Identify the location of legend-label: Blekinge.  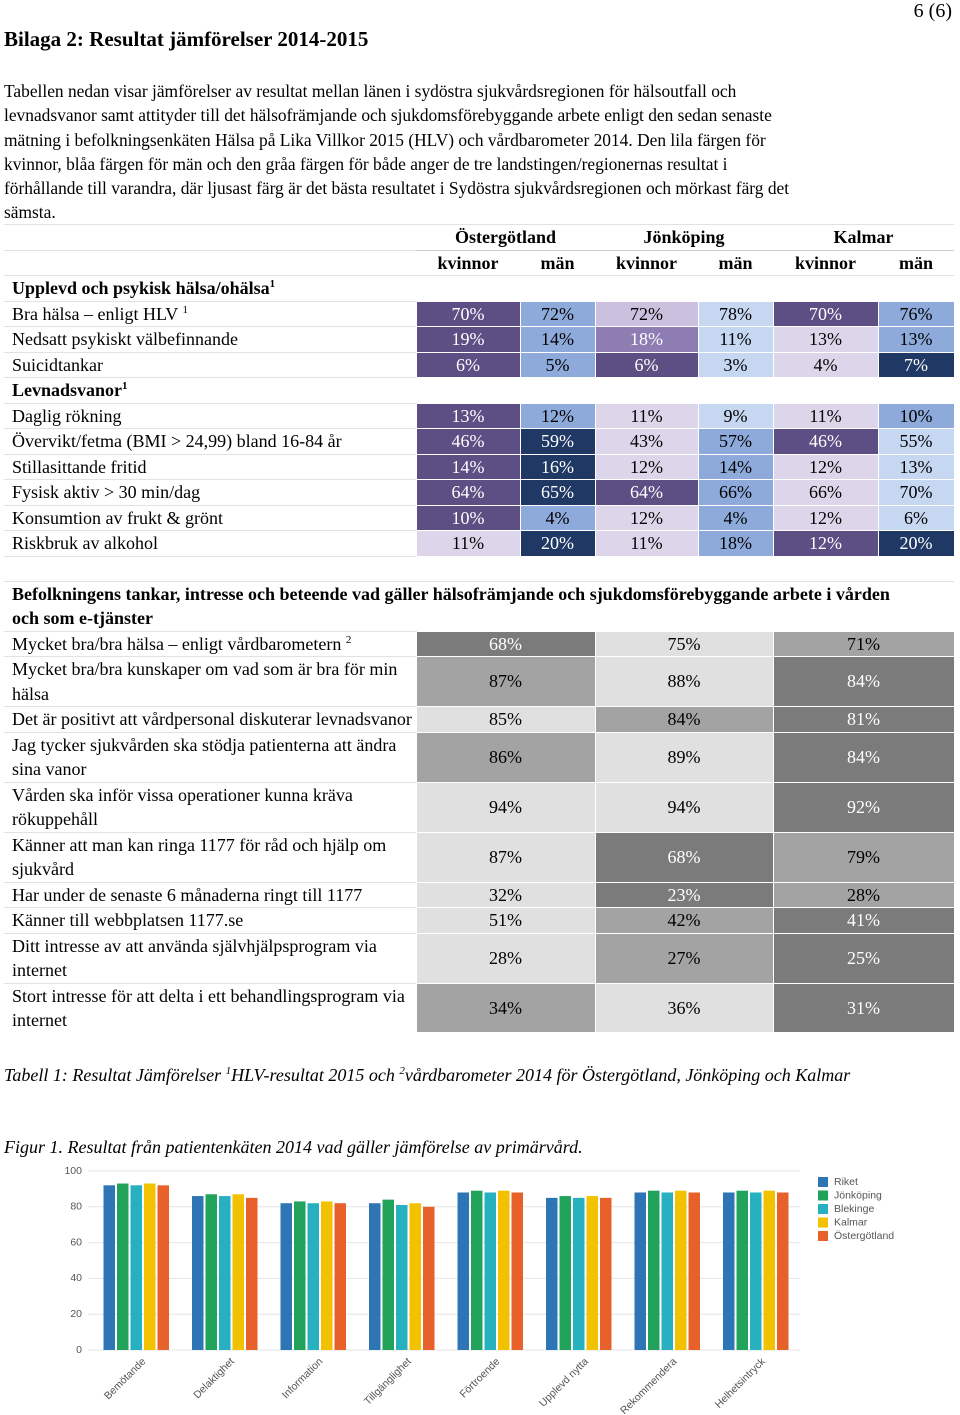
(854, 1209).